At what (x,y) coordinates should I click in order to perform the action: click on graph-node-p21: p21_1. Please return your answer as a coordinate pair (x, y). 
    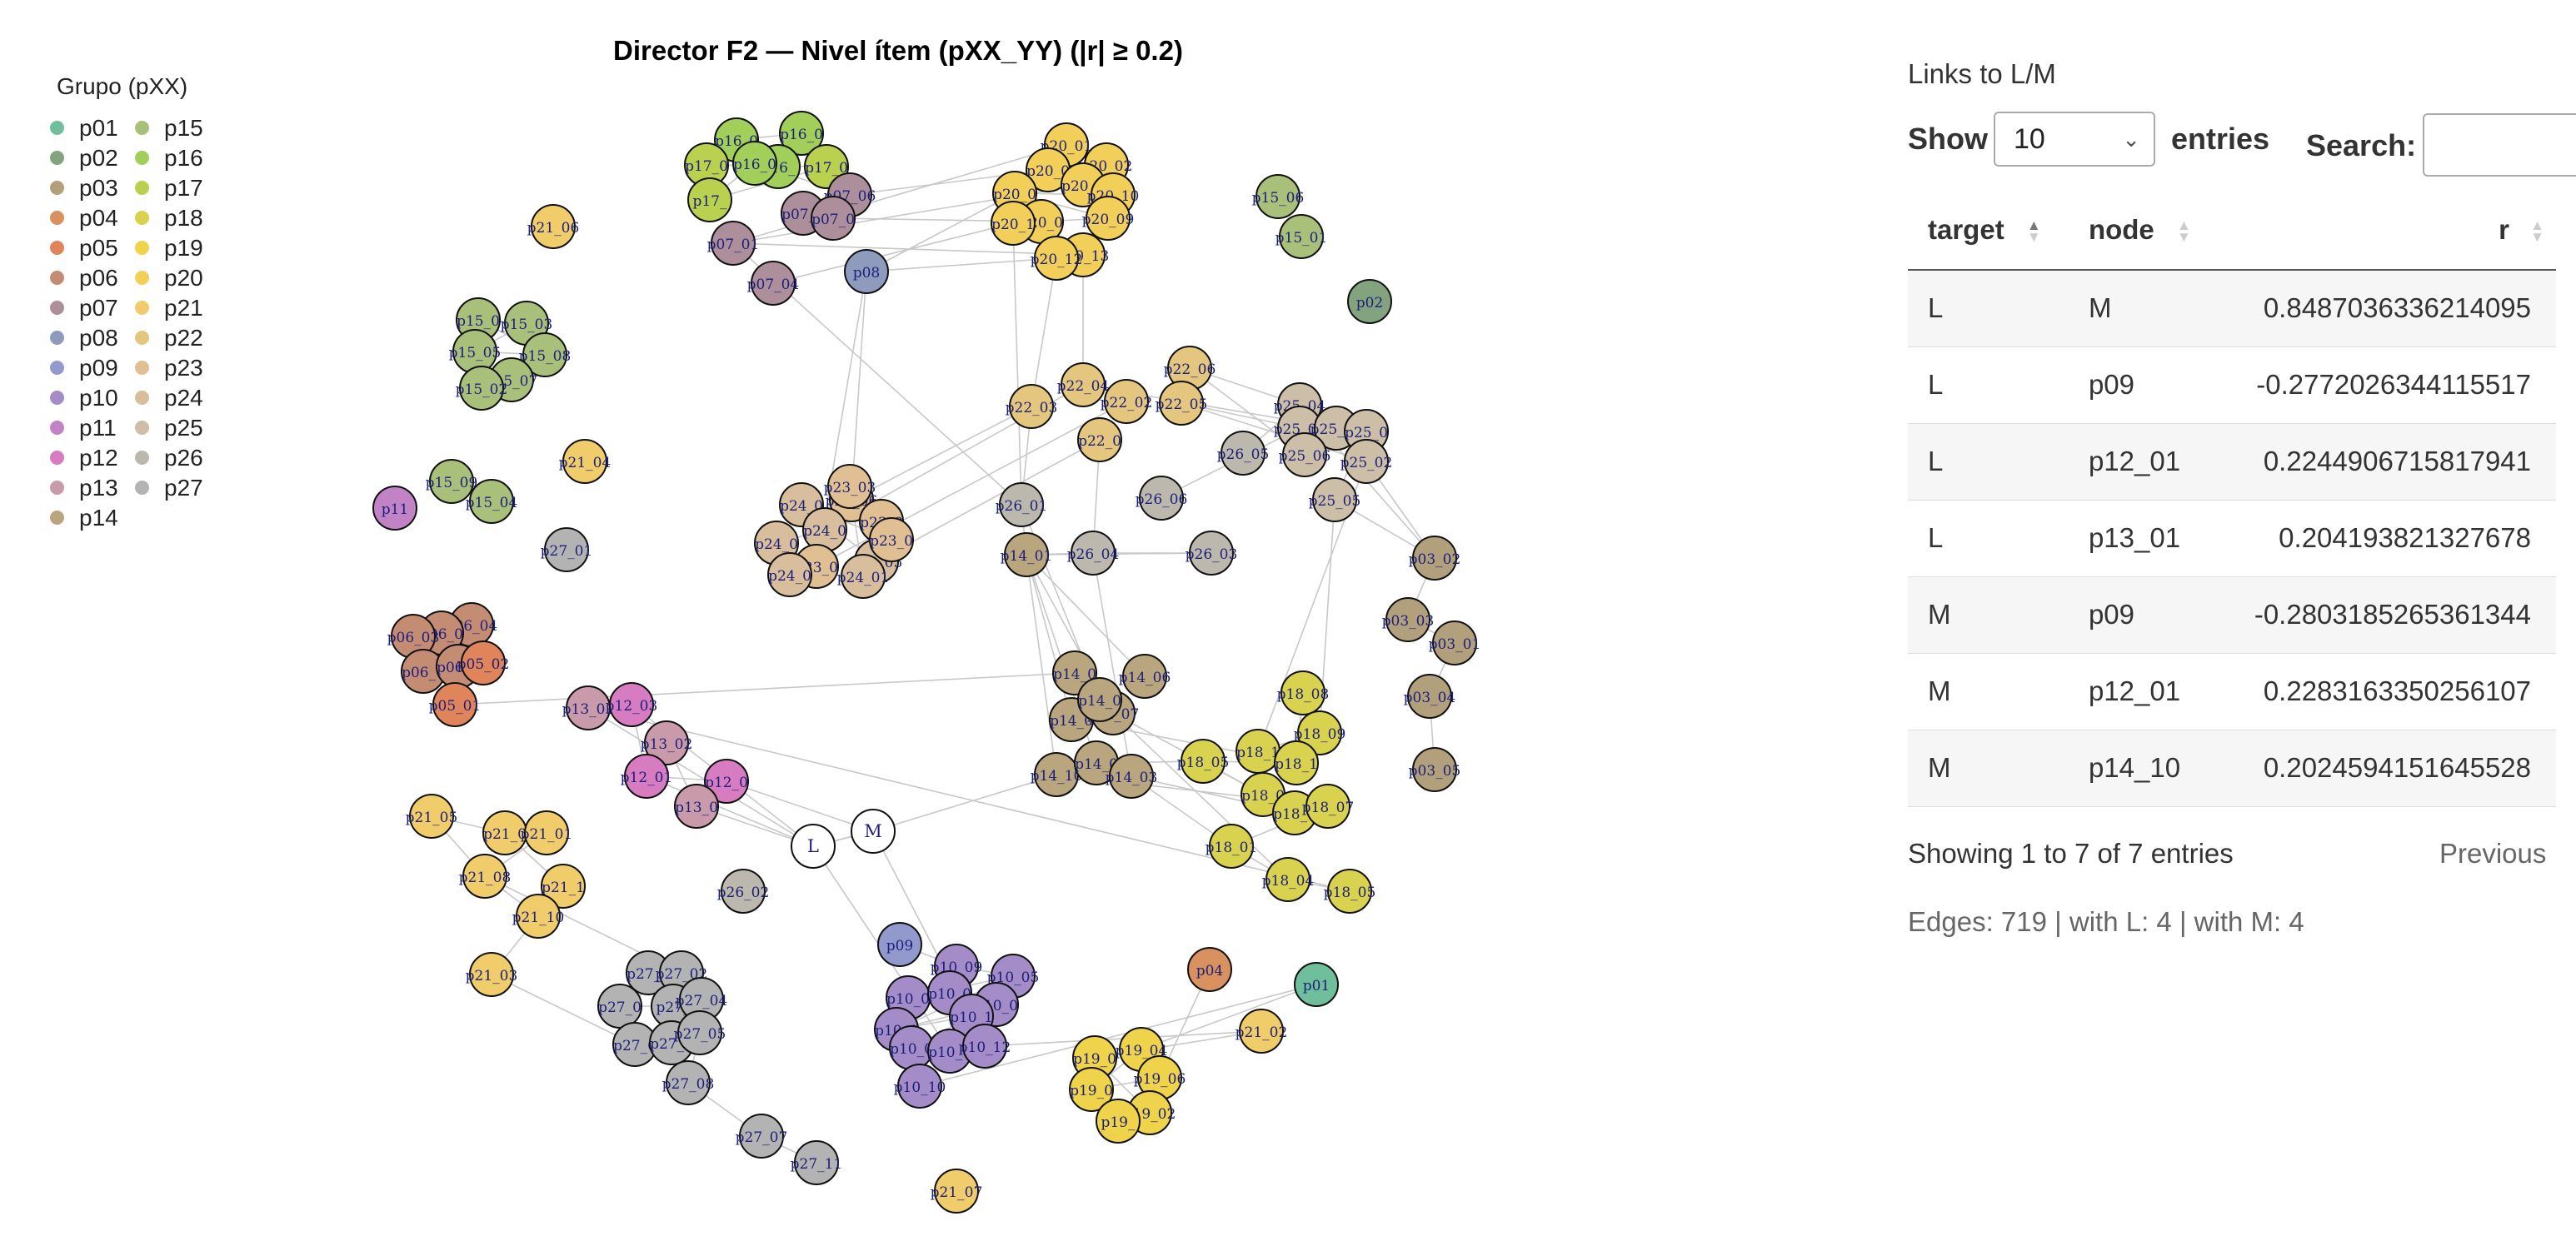
    Looking at the image, I should click on (563, 886).